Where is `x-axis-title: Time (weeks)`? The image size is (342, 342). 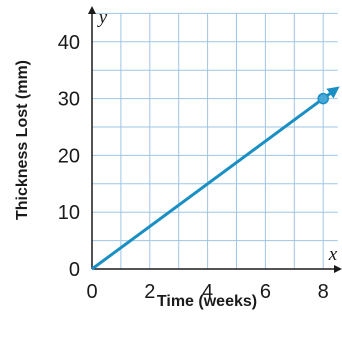 x-axis-title: Time (weeks) is located at coordinates (207, 301).